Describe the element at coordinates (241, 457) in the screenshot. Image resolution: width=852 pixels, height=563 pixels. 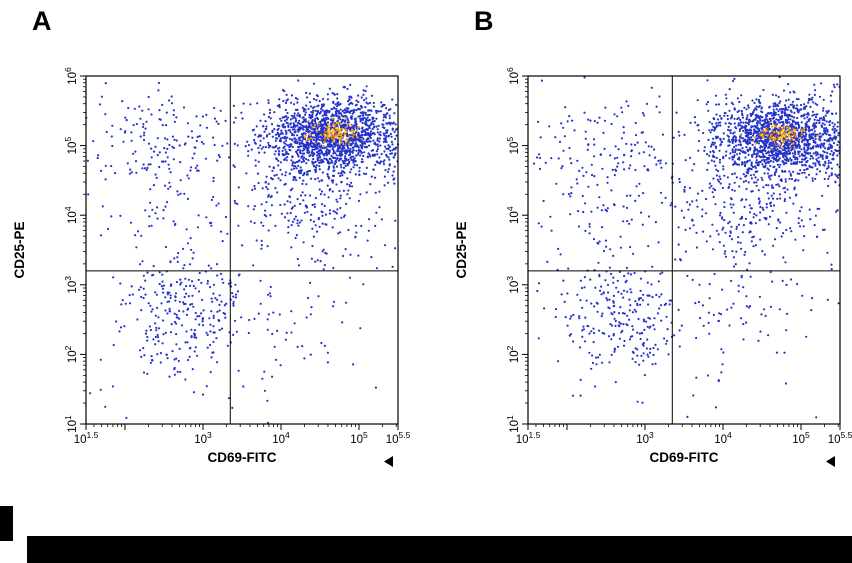
I see `svg-text: CD69-FITC` at that location.